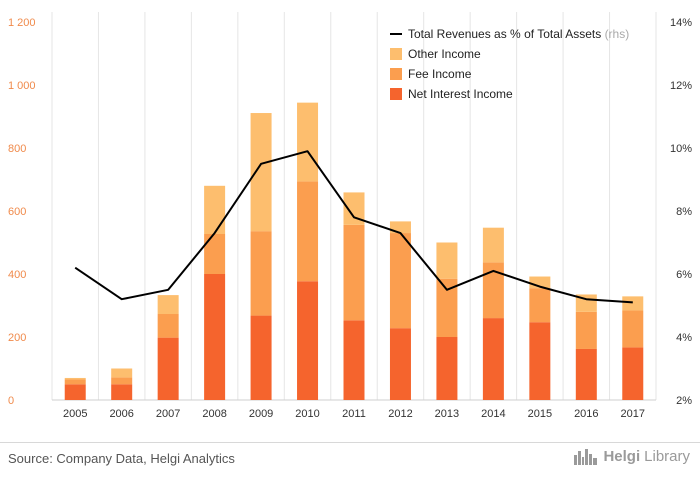  Describe the element at coordinates (75, 414) in the screenshot. I see `x-tick-label: 2005` at that location.